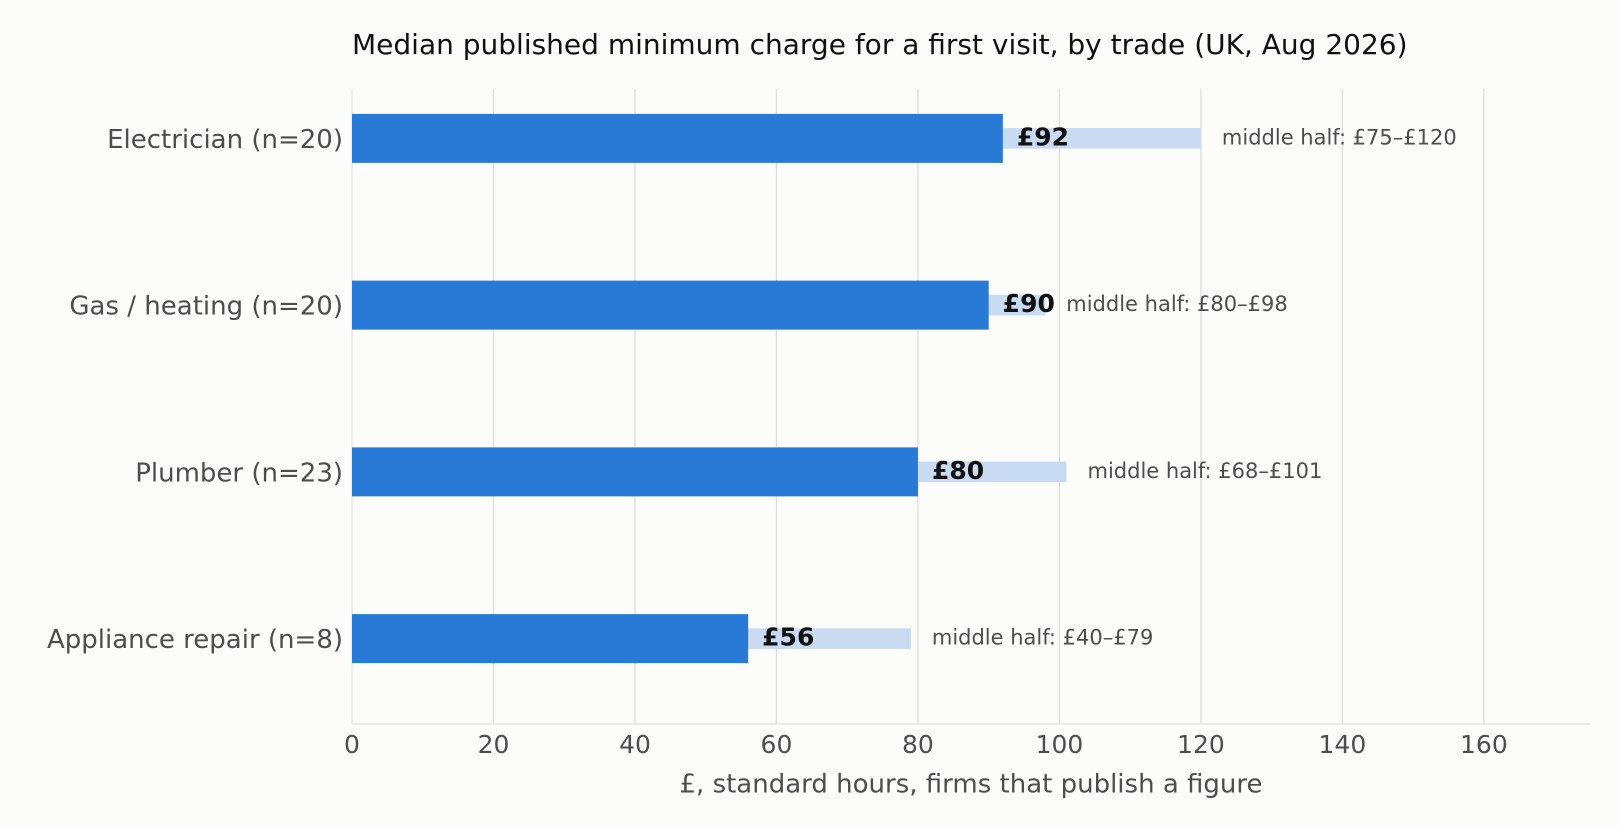 The image size is (1620, 827). Describe the element at coordinates (1339, 137) in the screenshot. I see `range-label: middle half: £75–£120` at that location.